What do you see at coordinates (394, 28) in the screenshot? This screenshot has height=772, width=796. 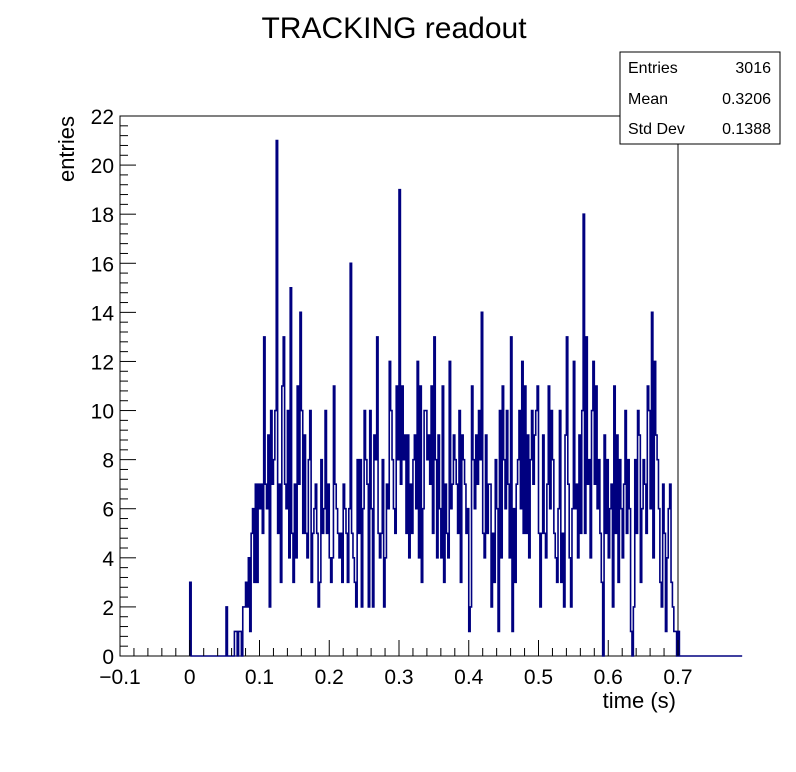 I see `chart-title: TRACKING readout` at bounding box center [394, 28].